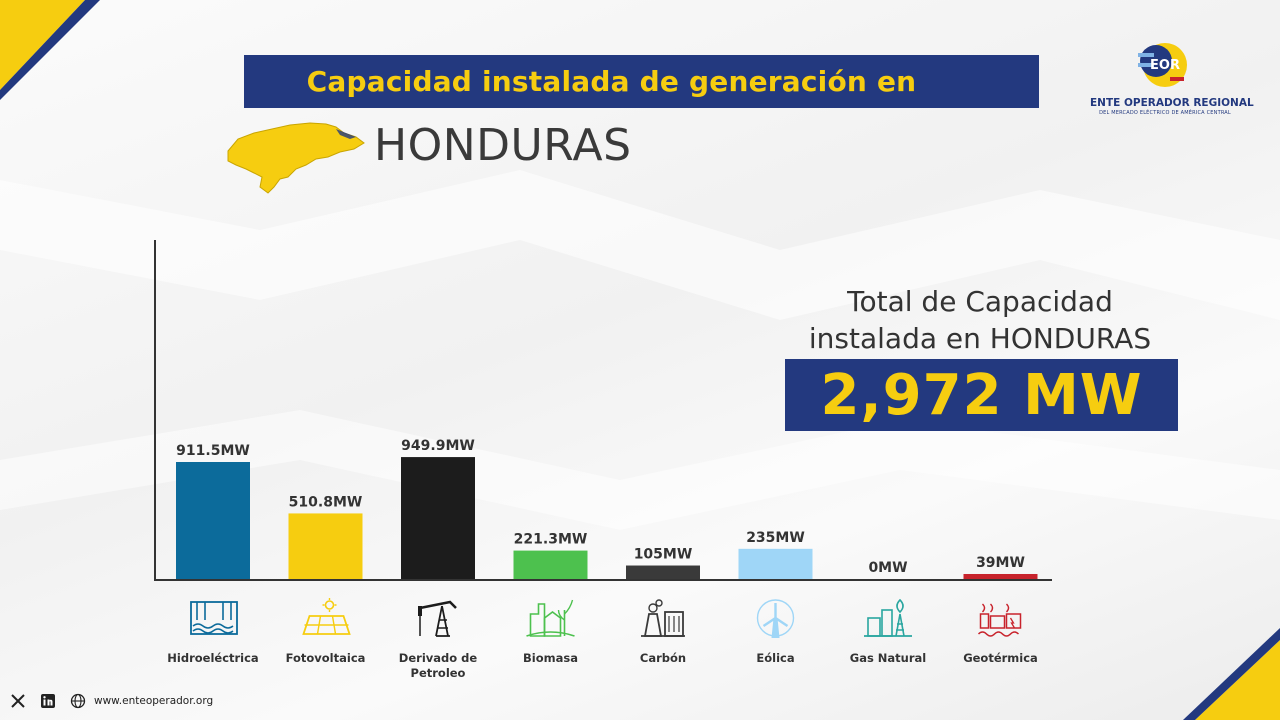 The width and height of the screenshot is (1280, 720). Describe the element at coordinates (78, 701) in the screenshot. I see `globe-icon` at that location.